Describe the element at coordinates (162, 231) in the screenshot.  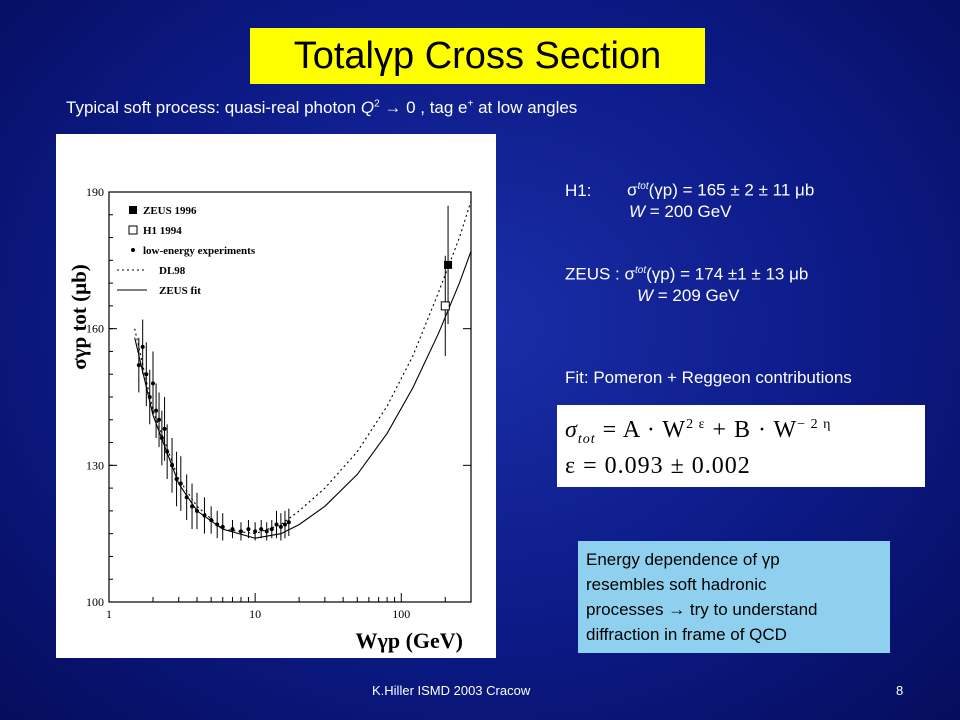
I see `legend-label: H1 1994` at that location.